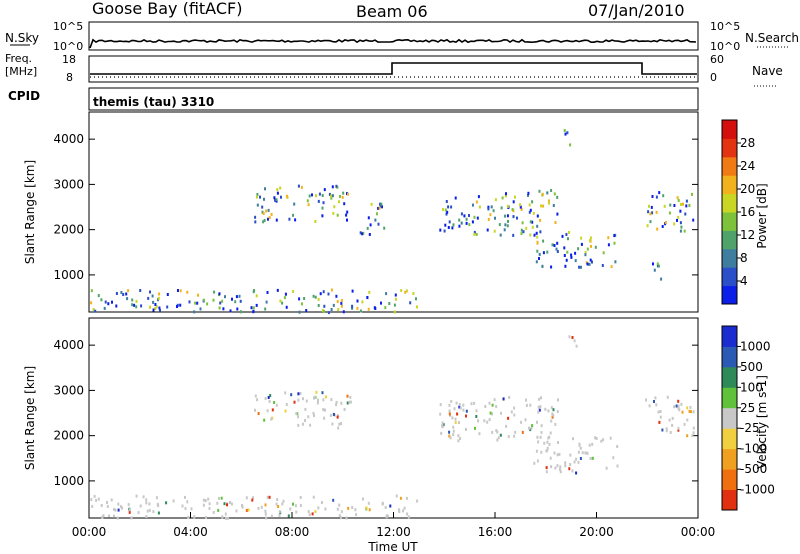 This screenshot has width=800, height=554. What do you see at coordinates (68, 345) in the screenshot?
I see `y-tick-label: 4000` at bounding box center [68, 345].